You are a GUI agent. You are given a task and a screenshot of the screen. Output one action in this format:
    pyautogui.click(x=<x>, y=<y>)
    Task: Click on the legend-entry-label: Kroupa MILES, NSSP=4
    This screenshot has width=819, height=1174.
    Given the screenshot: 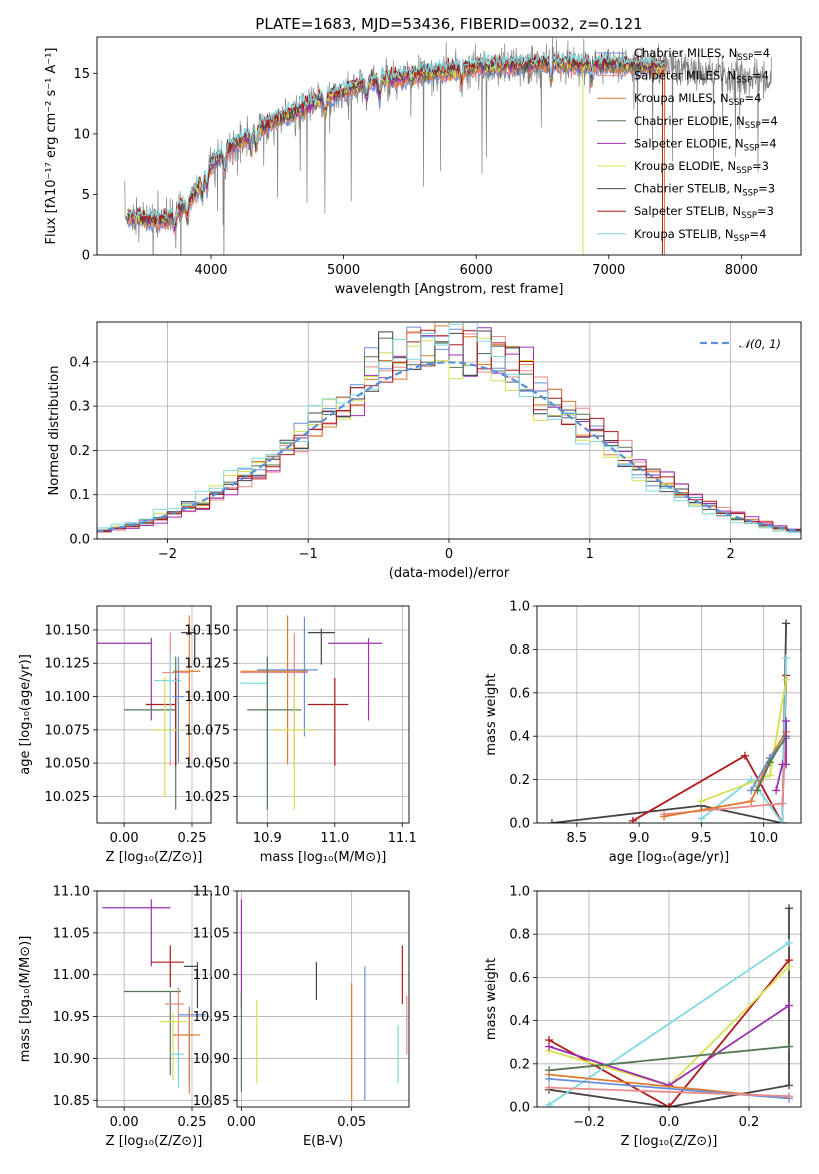 What is the action you would take?
    pyautogui.click(x=697, y=99)
    